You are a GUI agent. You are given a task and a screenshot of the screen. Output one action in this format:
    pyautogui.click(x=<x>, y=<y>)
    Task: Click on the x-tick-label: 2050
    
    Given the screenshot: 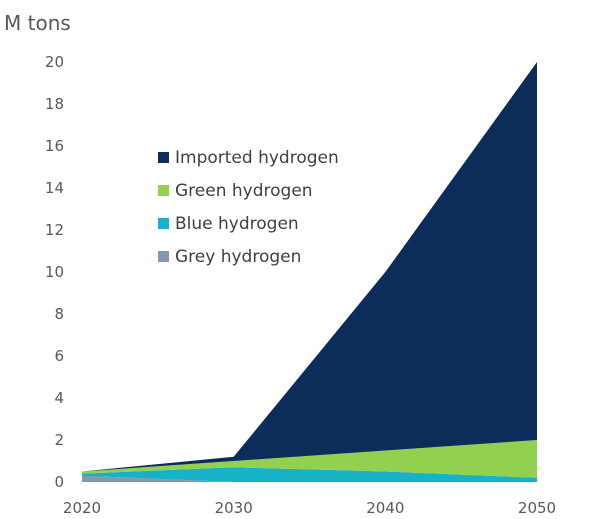 What is the action you would take?
    pyautogui.click(x=537, y=508)
    